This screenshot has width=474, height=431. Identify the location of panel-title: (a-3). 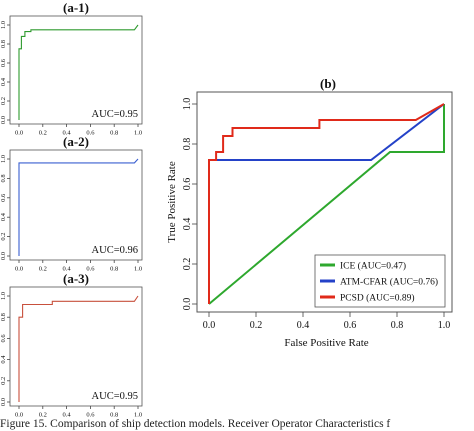
(76, 278).